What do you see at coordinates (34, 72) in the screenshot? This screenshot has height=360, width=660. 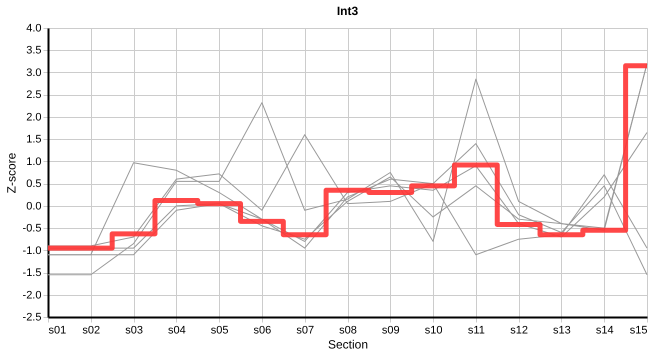 I see `y-tick-label: 3.0` at bounding box center [34, 72].